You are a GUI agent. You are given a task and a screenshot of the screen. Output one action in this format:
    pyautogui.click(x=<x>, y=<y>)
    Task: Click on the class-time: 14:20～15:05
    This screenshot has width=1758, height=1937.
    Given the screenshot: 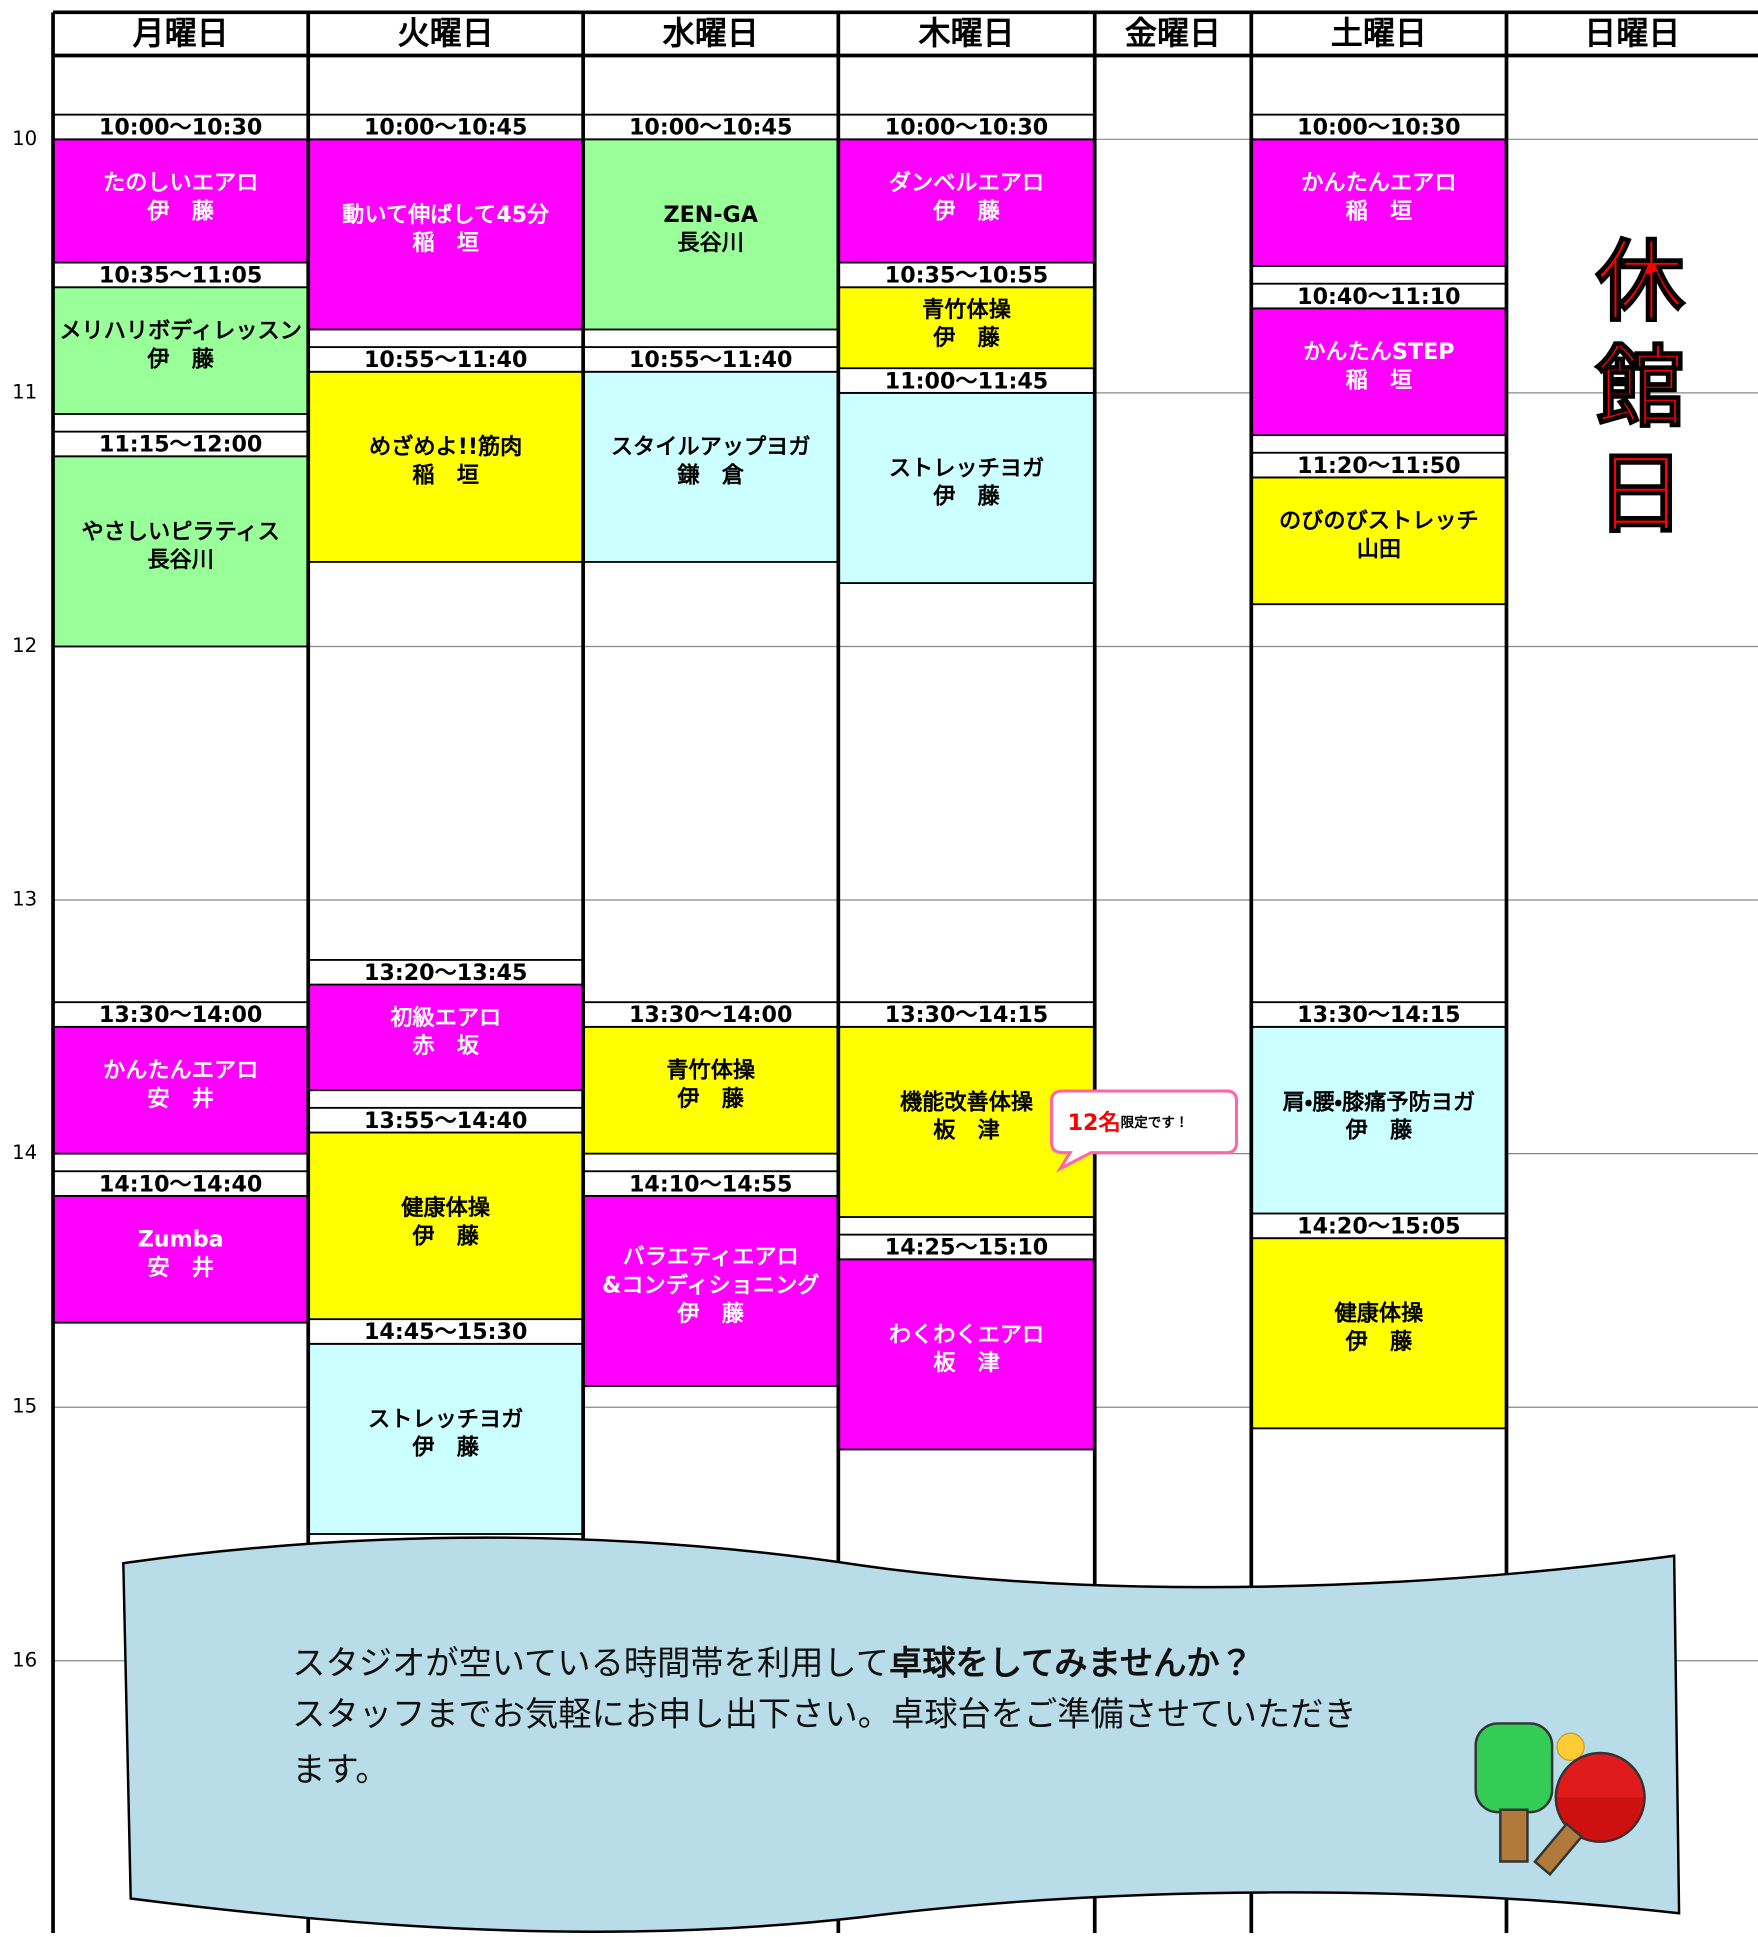 What is the action you would take?
    pyautogui.click(x=1378, y=1227)
    